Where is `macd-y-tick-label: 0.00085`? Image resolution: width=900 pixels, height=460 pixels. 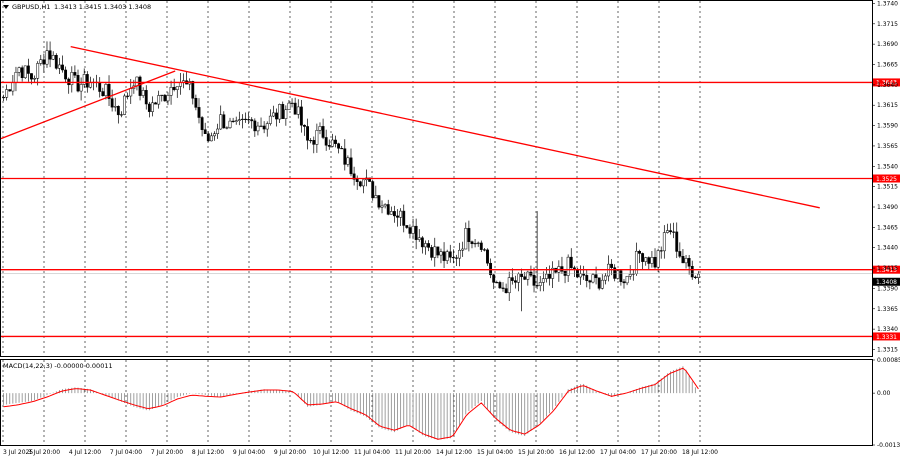
macd-y-tick-label: 0.00085 is located at coordinates (888, 360).